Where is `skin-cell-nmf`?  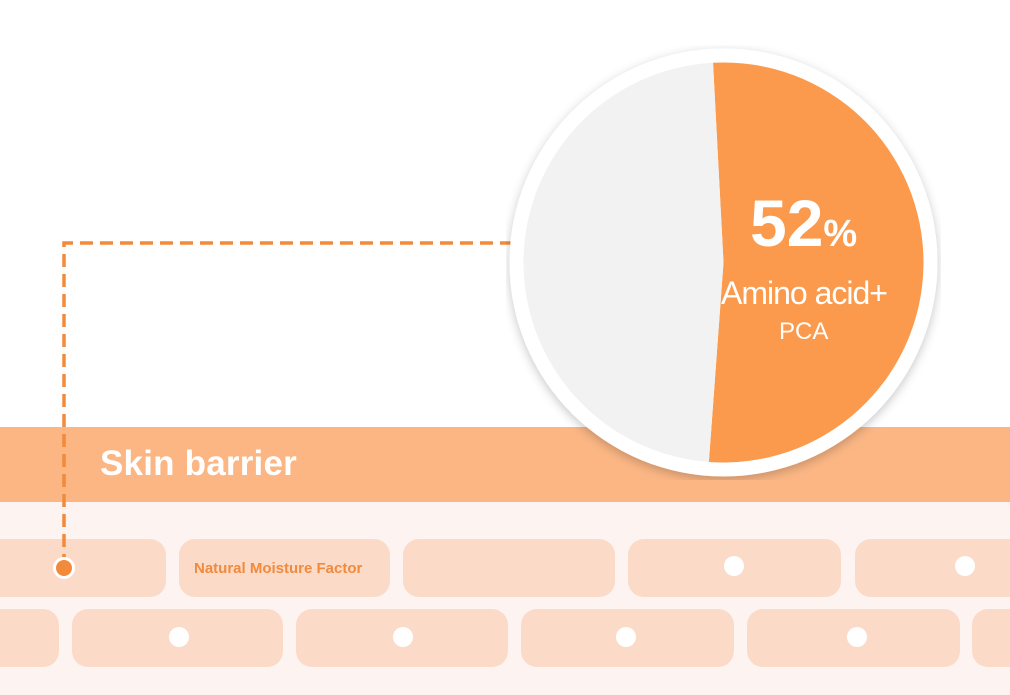
skin-cell-nmf is located at coordinates (284, 568).